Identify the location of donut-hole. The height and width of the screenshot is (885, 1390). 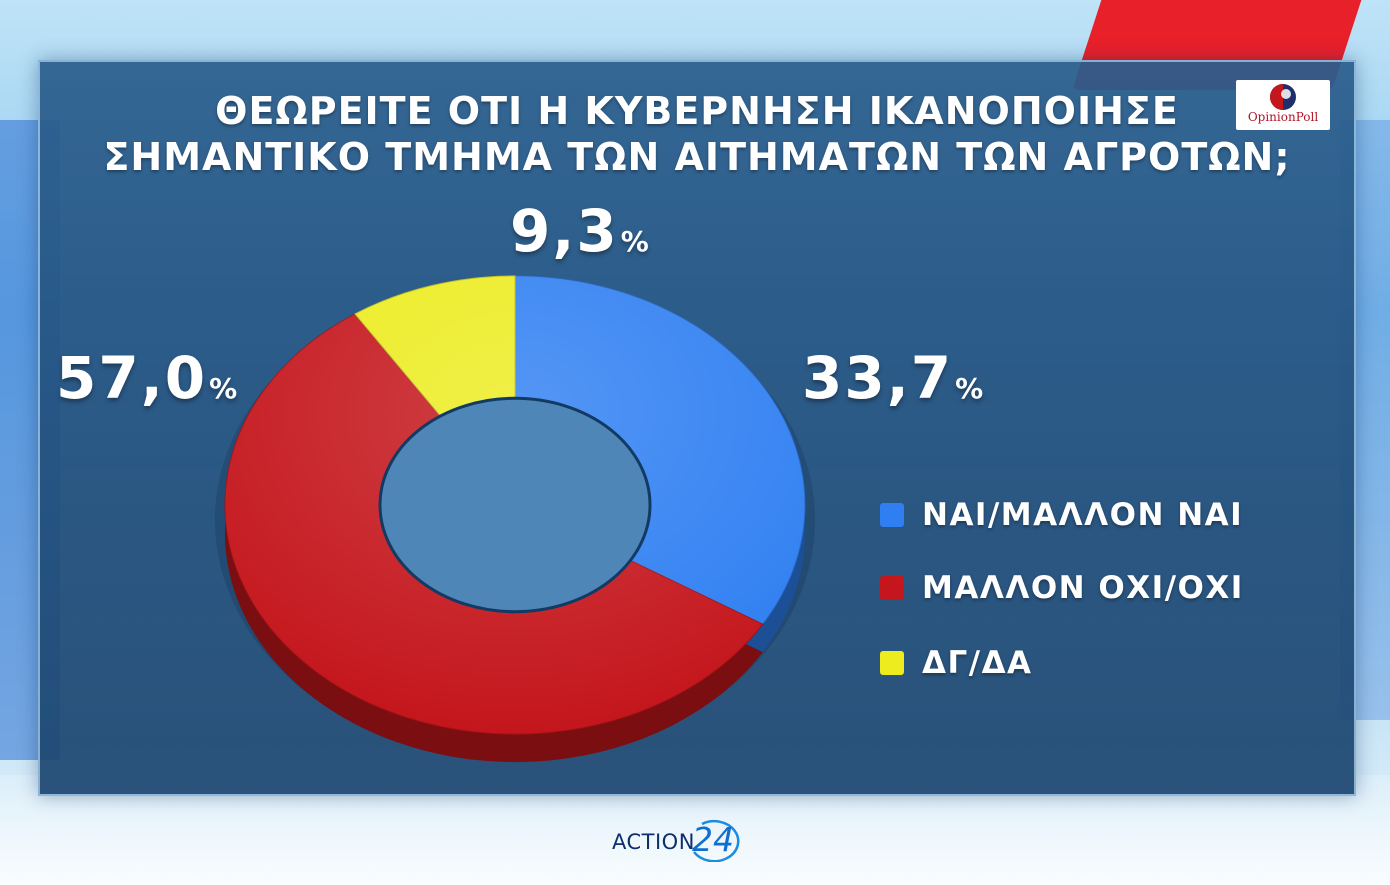
(515, 505).